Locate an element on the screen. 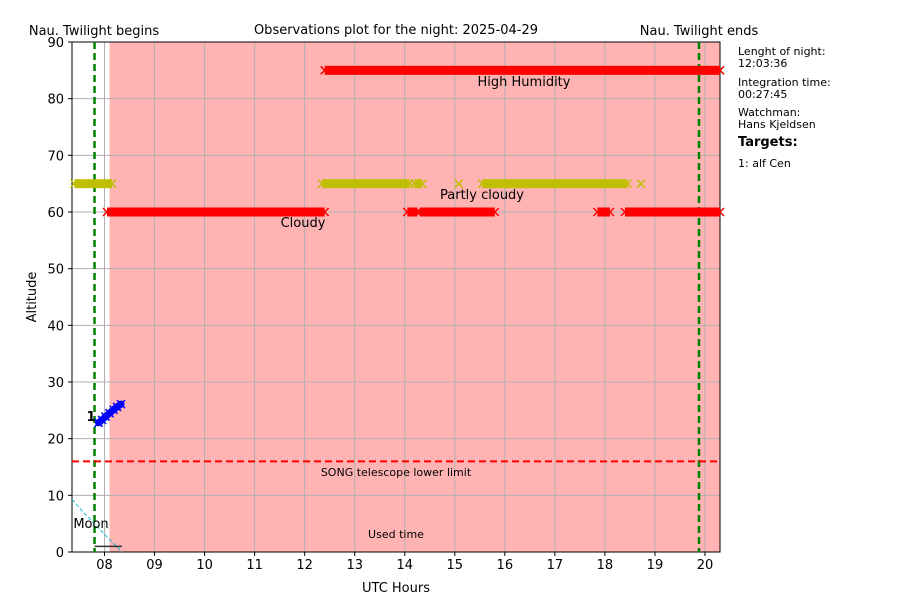  x-tick-label: 11 is located at coordinates (254, 565).